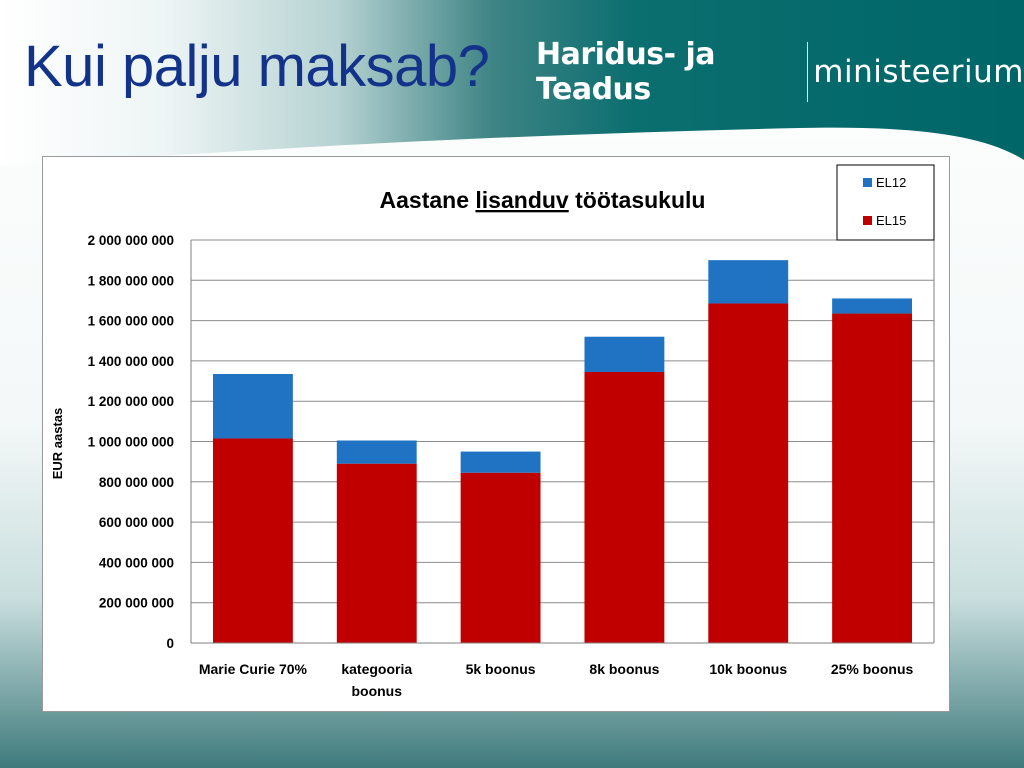 Image resolution: width=1024 pixels, height=768 pixels. Describe the element at coordinates (131, 321) in the screenshot. I see `y-tick-label: 1 600 000 000` at that location.